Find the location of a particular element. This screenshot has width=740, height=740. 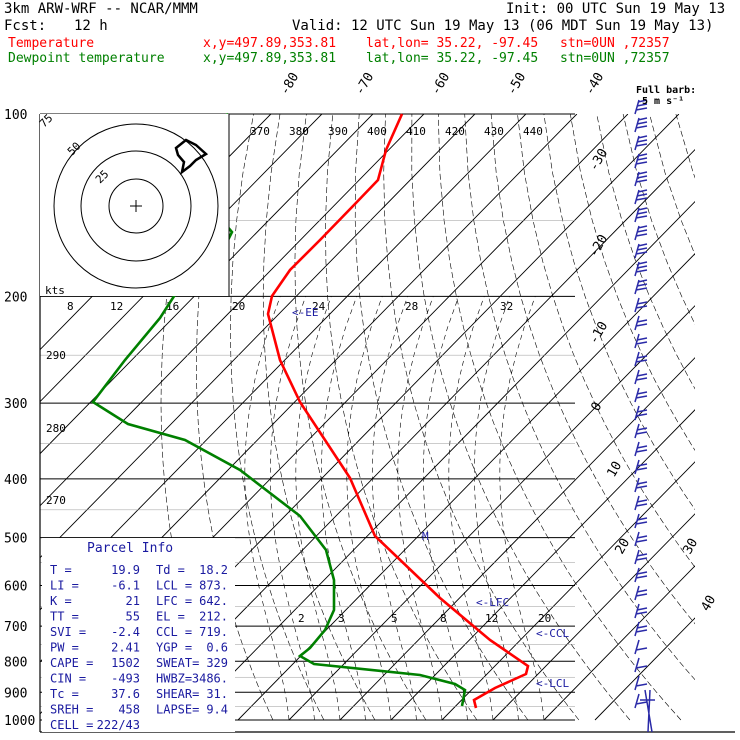

forecast-label: Fcst: is located at coordinates (25, 26).